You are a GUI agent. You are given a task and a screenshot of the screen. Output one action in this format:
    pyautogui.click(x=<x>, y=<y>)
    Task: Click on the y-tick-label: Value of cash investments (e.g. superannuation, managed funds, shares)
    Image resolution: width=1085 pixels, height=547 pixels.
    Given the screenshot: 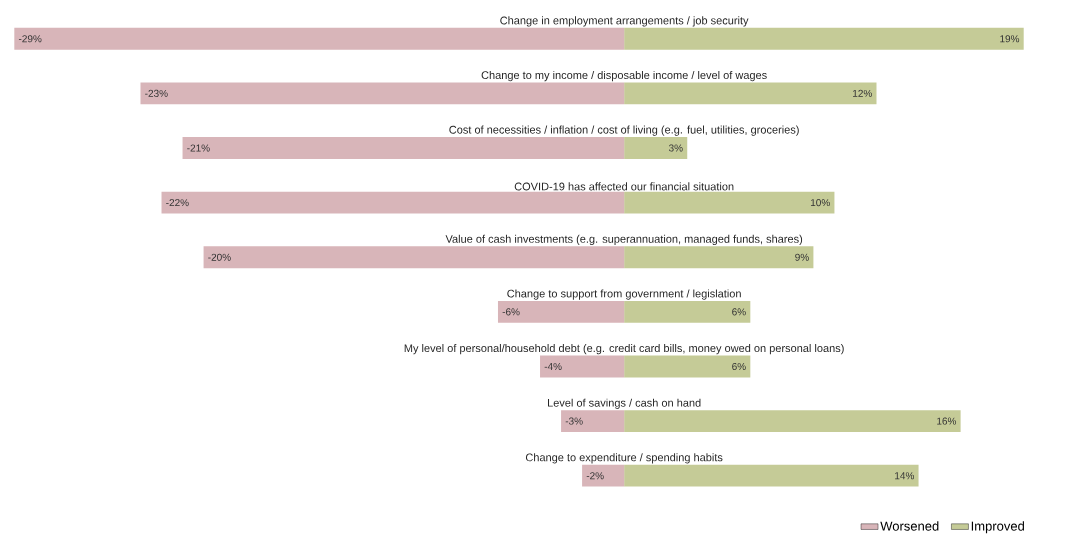 What is the action you would take?
    pyautogui.click(x=624, y=240)
    